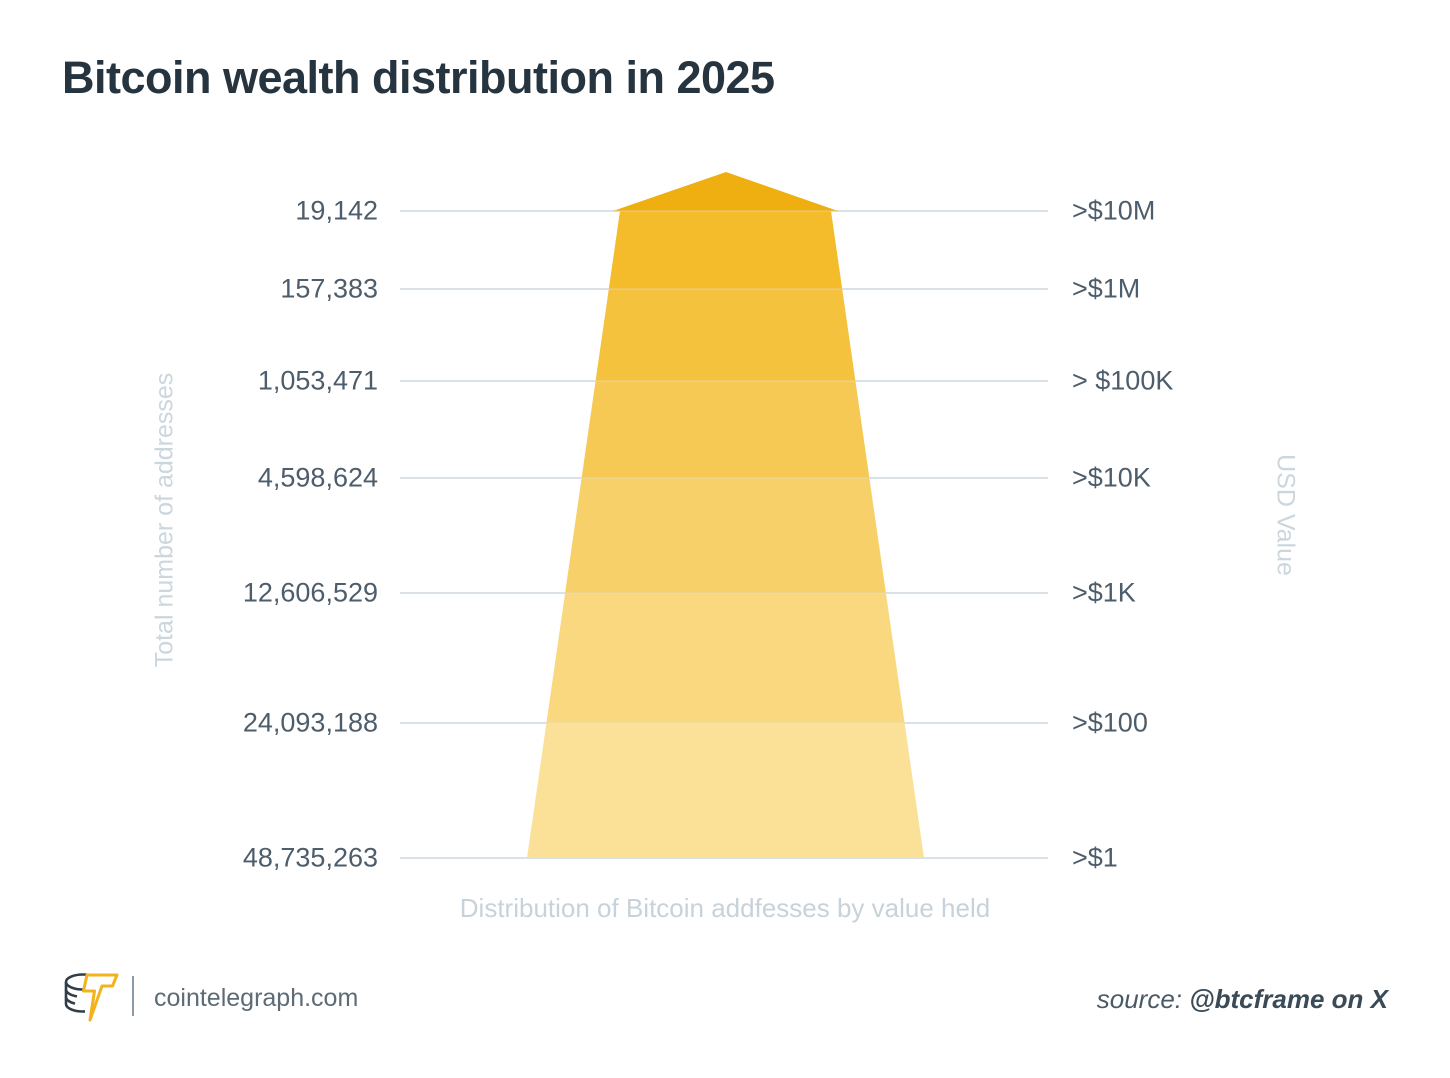 The height and width of the screenshot is (1078, 1450). What do you see at coordinates (310, 592) in the screenshot?
I see `address-count-label: 12,606,529` at bounding box center [310, 592].